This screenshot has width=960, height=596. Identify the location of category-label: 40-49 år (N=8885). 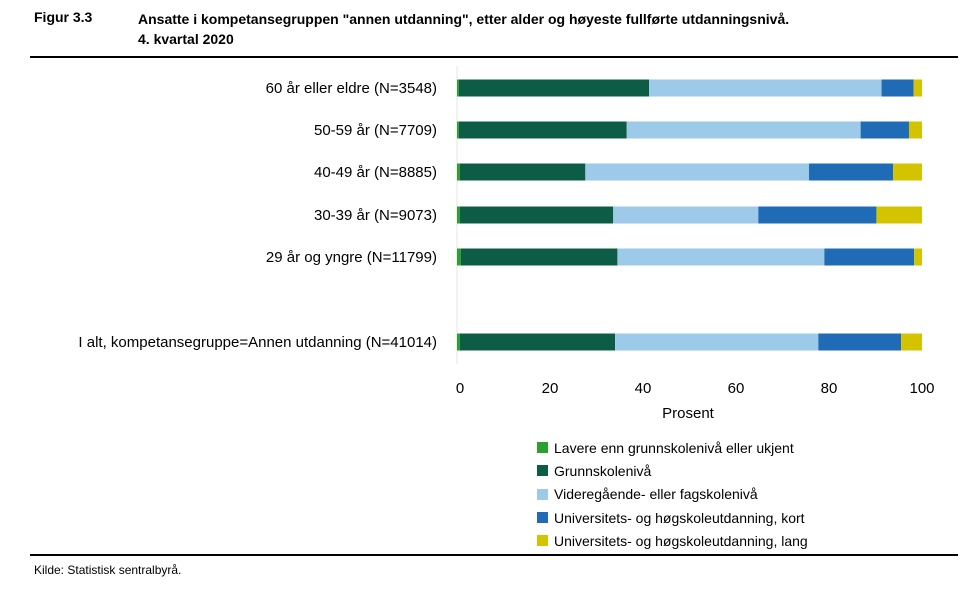
(375, 172).